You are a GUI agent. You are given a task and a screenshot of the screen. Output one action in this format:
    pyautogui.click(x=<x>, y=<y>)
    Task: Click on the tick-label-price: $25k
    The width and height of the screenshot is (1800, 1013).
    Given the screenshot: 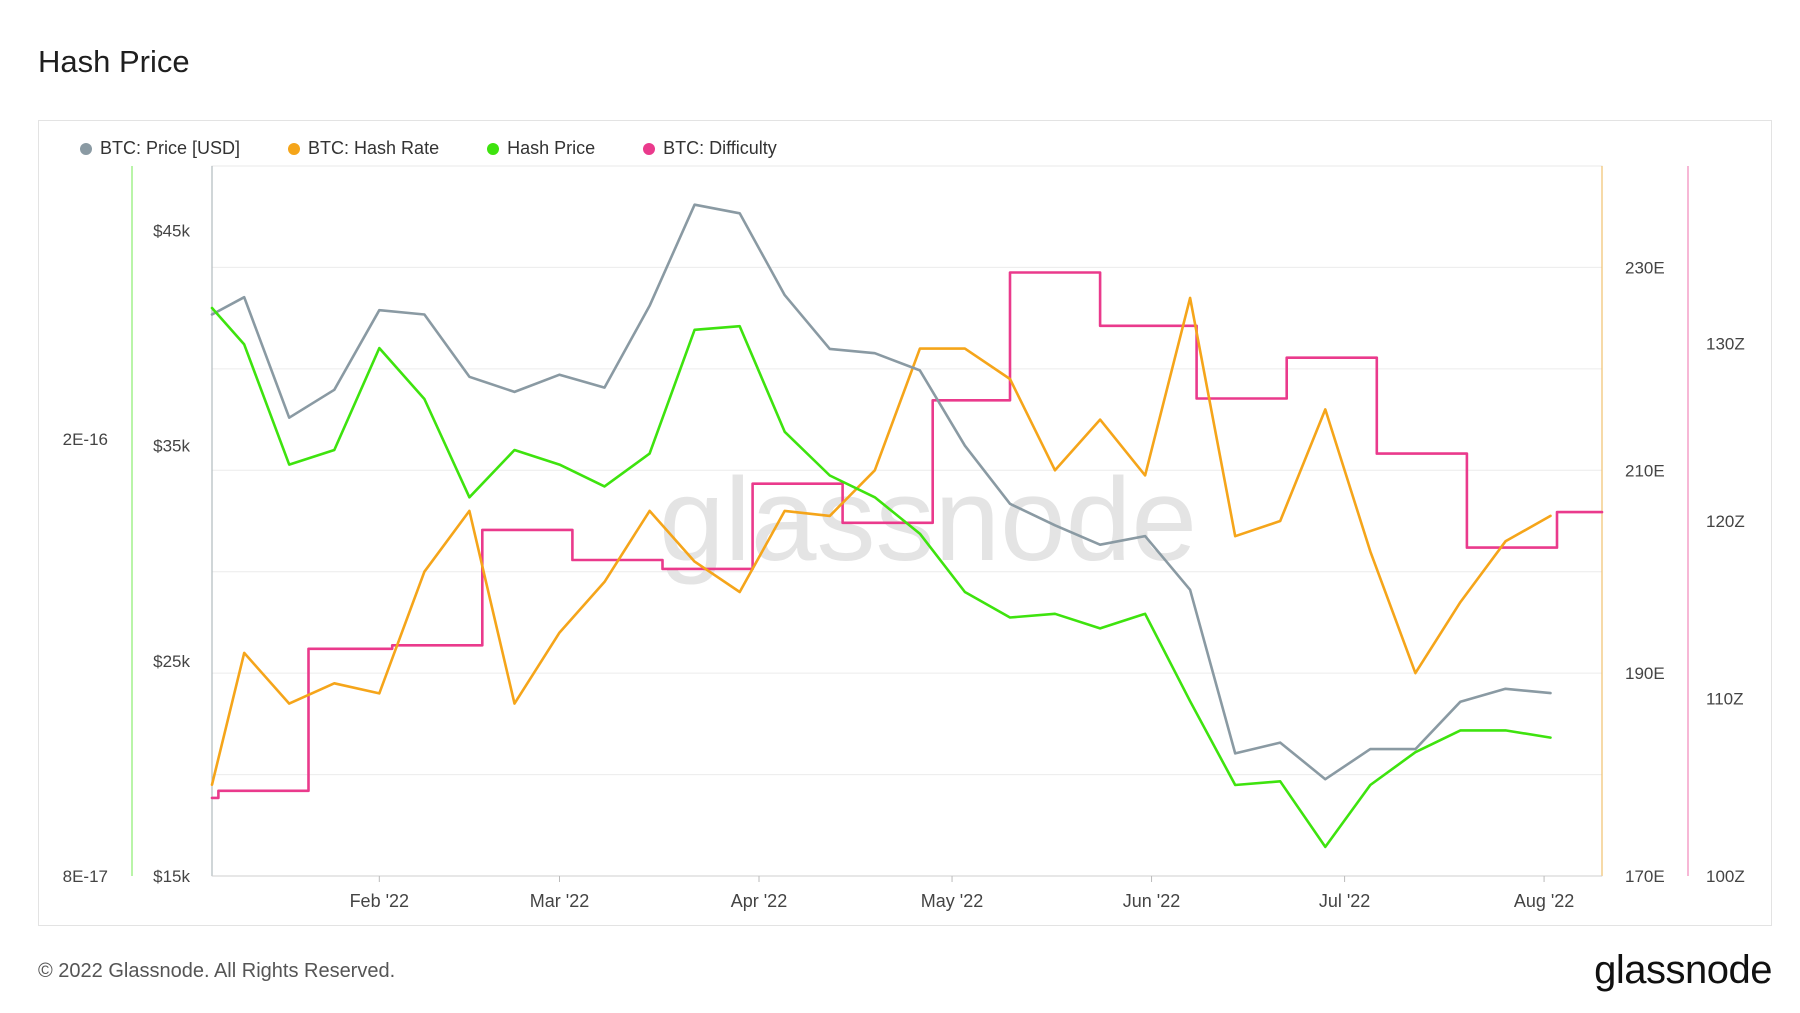 What is the action you would take?
    pyautogui.click(x=171, y=661)
    